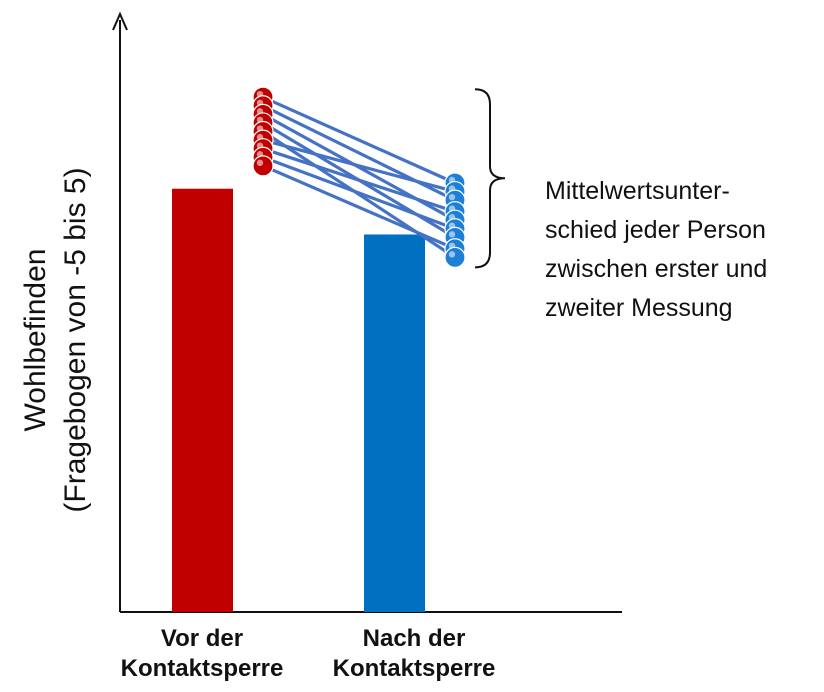 This screenshot has width=824, height=692. What do you see at coordinates (656, 269) in the screenshot?
I see `annotation-line-3: zwischen erster und` at bounding box center [656, 269].